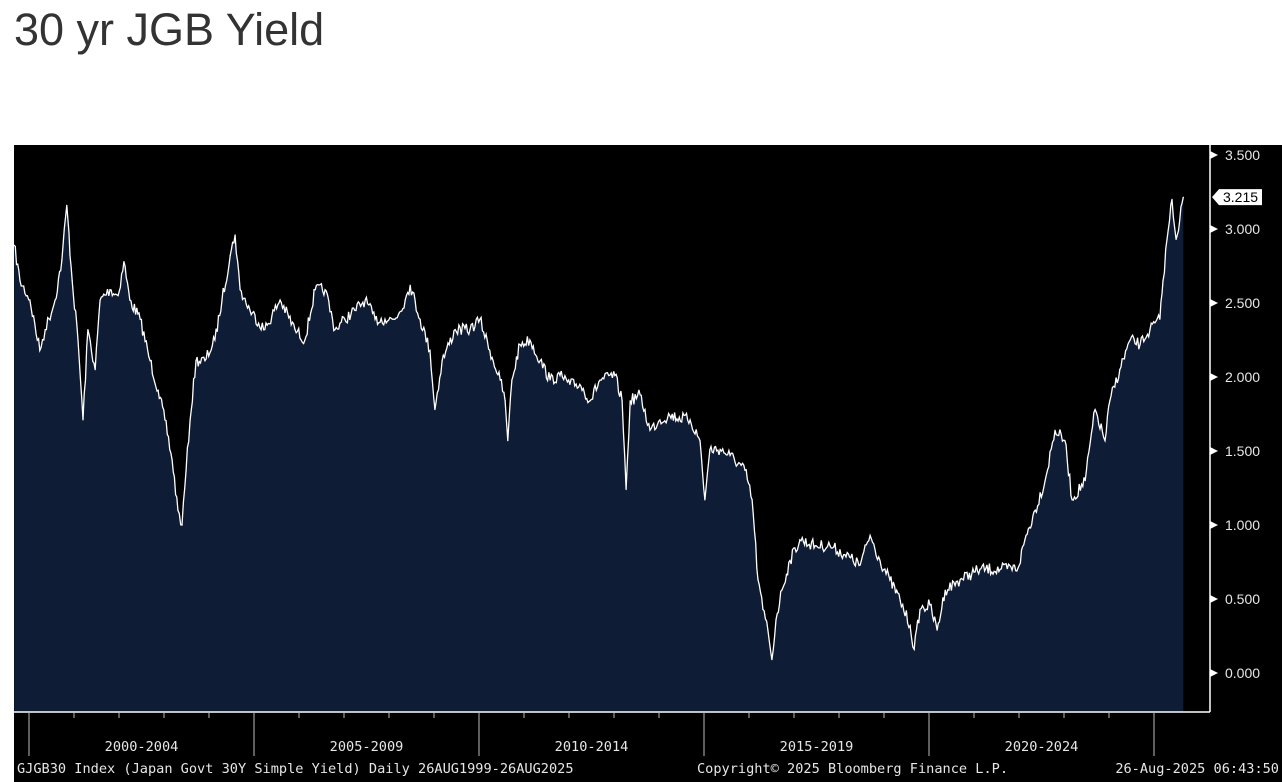 This screenshot has height=782, width=1282. I want to click on last-value-marker, so click(1237, 197).